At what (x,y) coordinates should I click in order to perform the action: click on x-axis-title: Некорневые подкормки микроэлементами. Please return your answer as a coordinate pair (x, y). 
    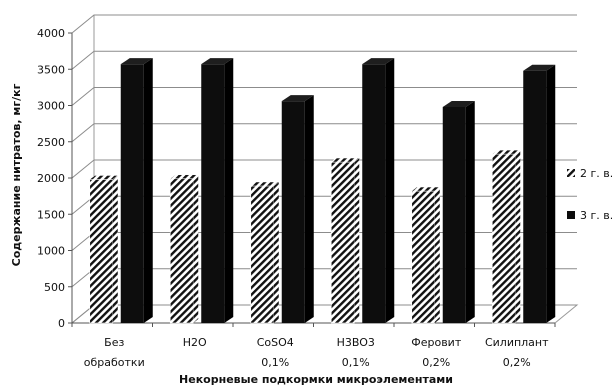
    Looking at the image, I should click on (316, 379).